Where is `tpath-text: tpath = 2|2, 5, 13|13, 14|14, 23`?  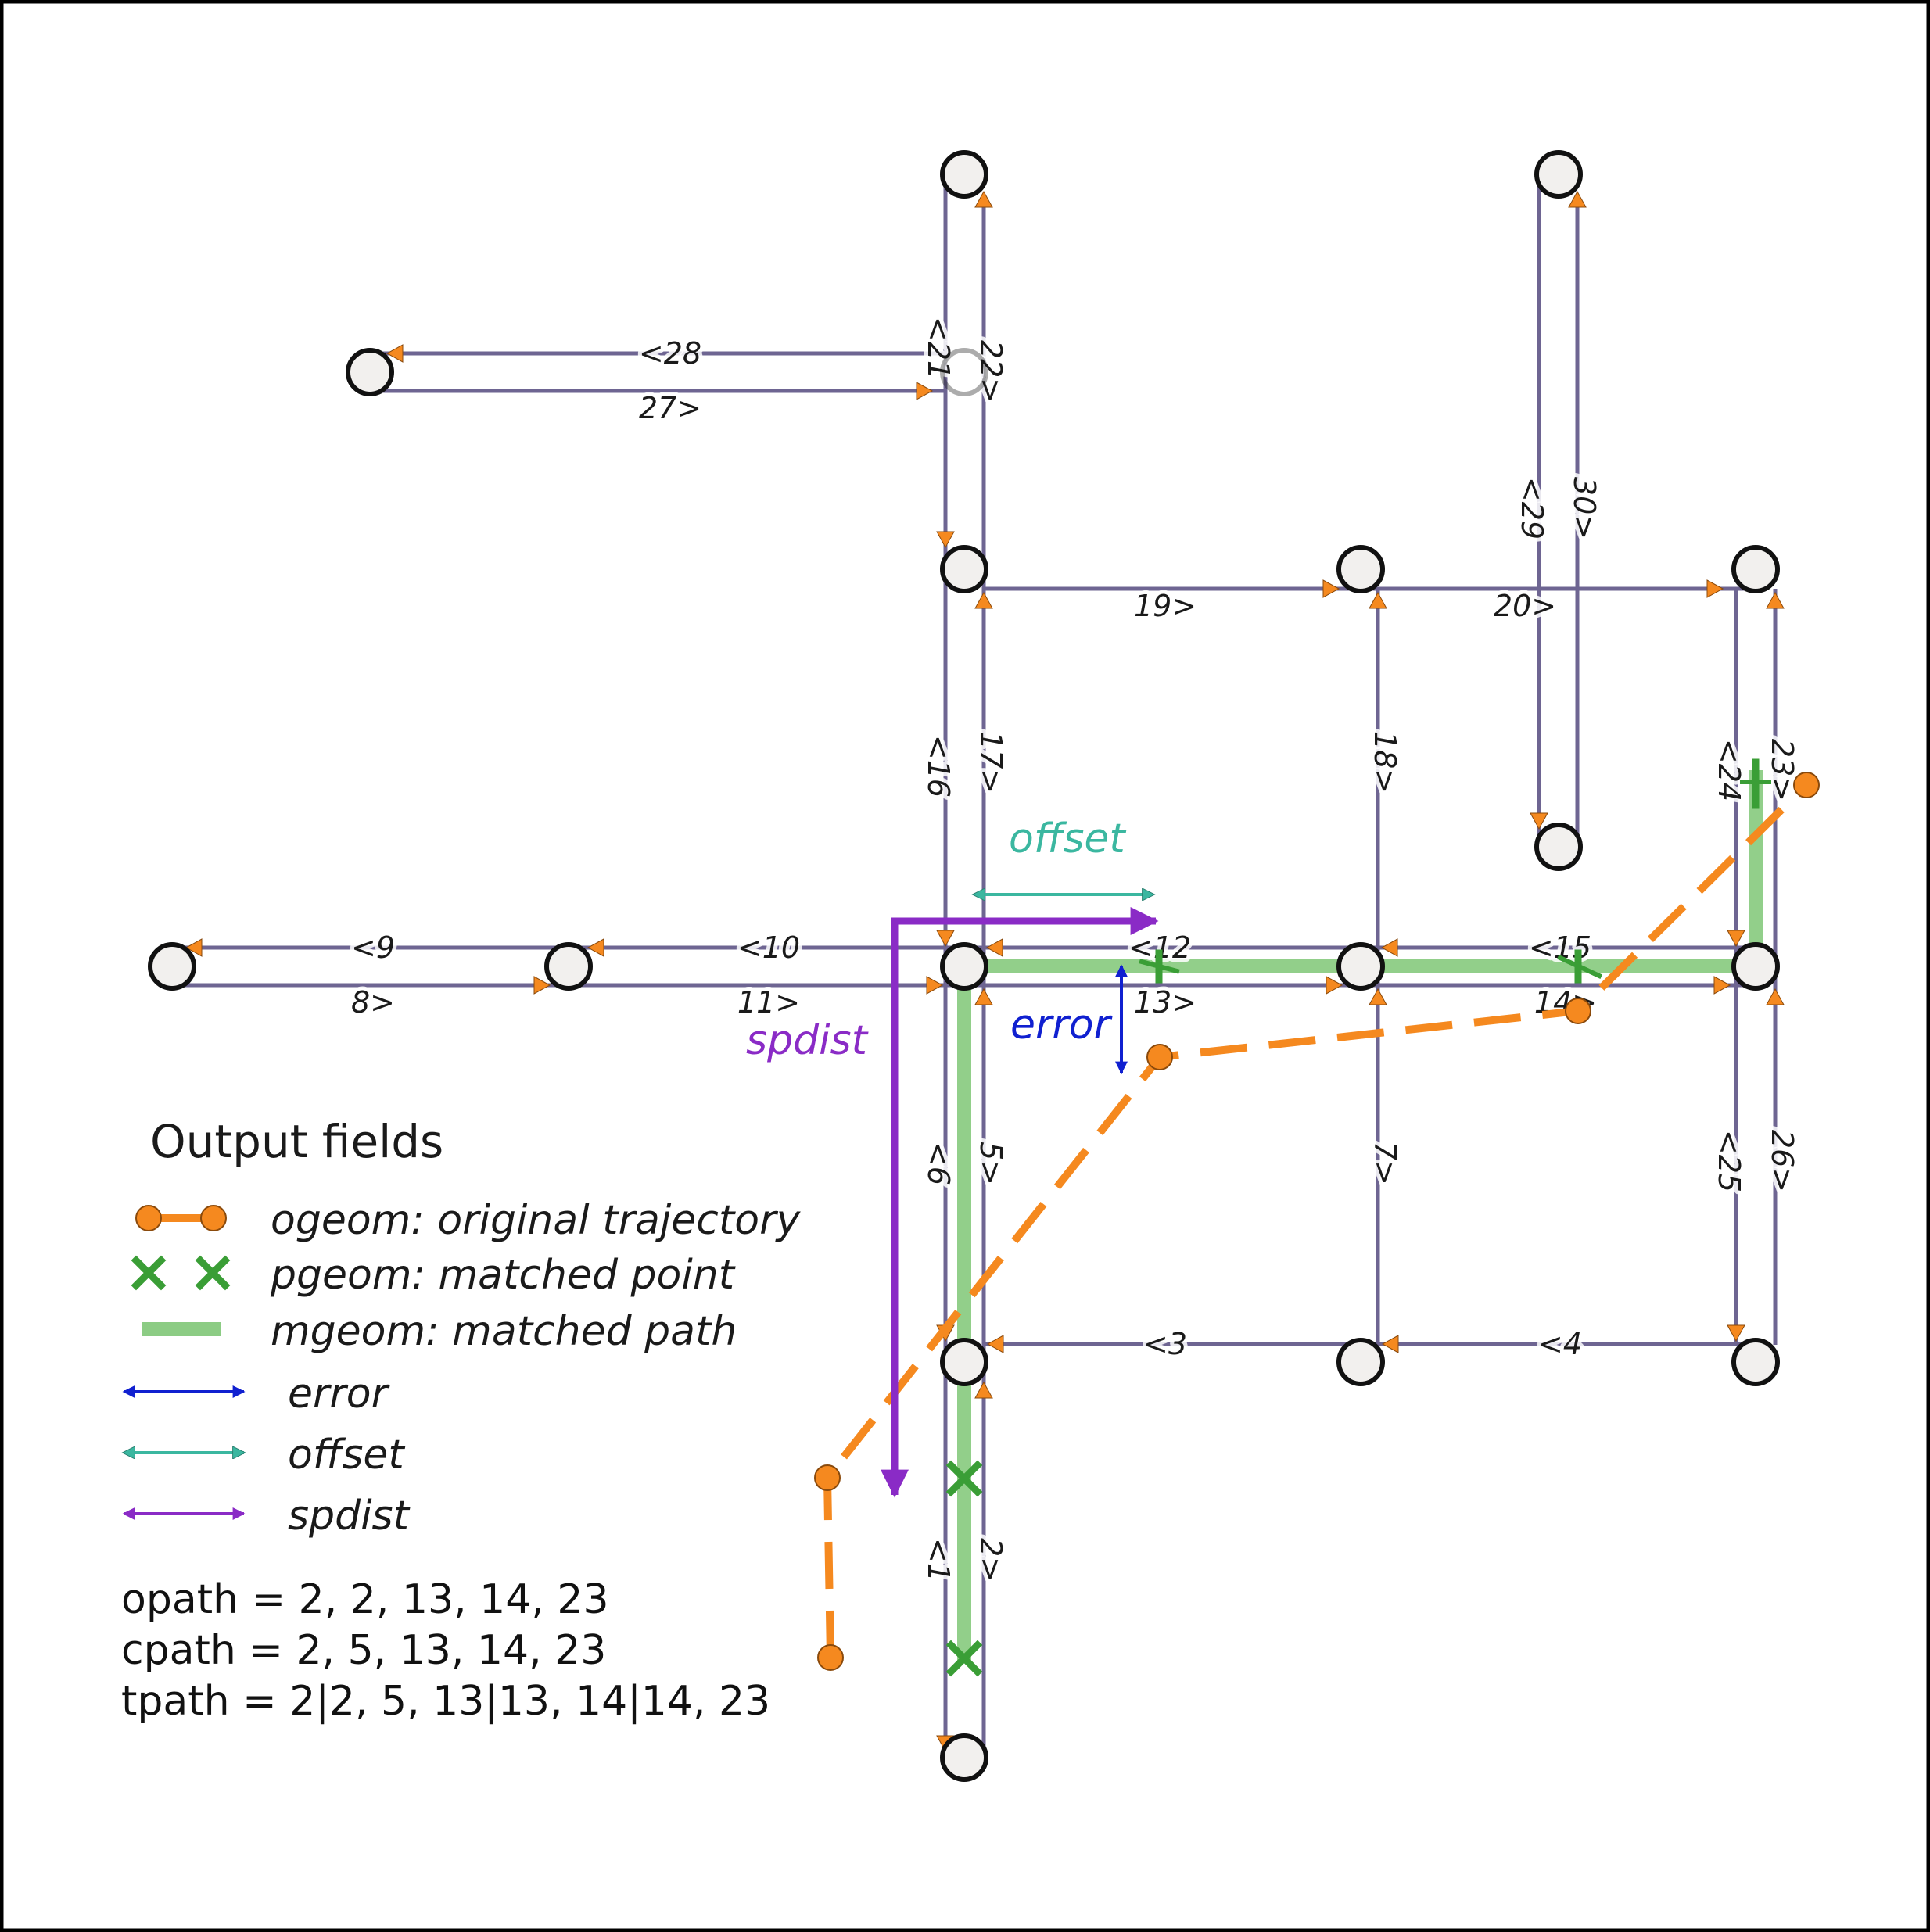 tpath-text: tpath = 2|2, 5, 13|13, 14|14, 23 is located at coordinates (445, 1701).